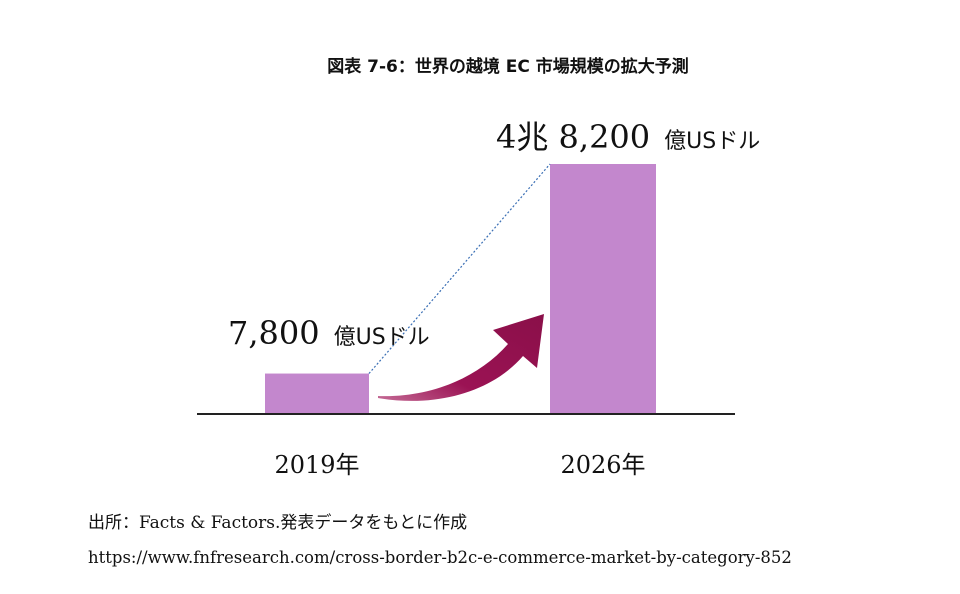 The width and height of the screenshot is (960, 594). What do you see at coordinates (459, 465) in the screenshot?
I see `x-axis-ticks: 2019年 2026年` at bounding box center [459, 465].